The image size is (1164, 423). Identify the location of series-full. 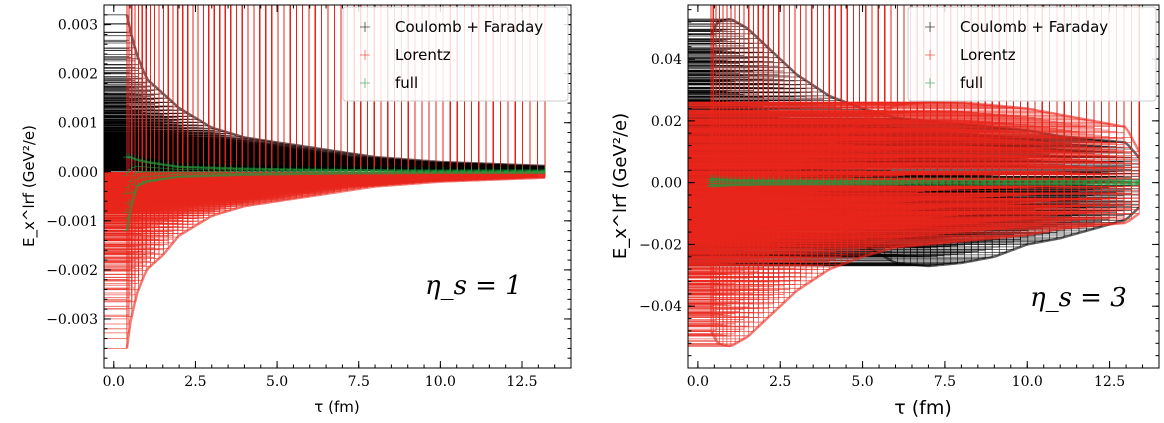
(334, 192).